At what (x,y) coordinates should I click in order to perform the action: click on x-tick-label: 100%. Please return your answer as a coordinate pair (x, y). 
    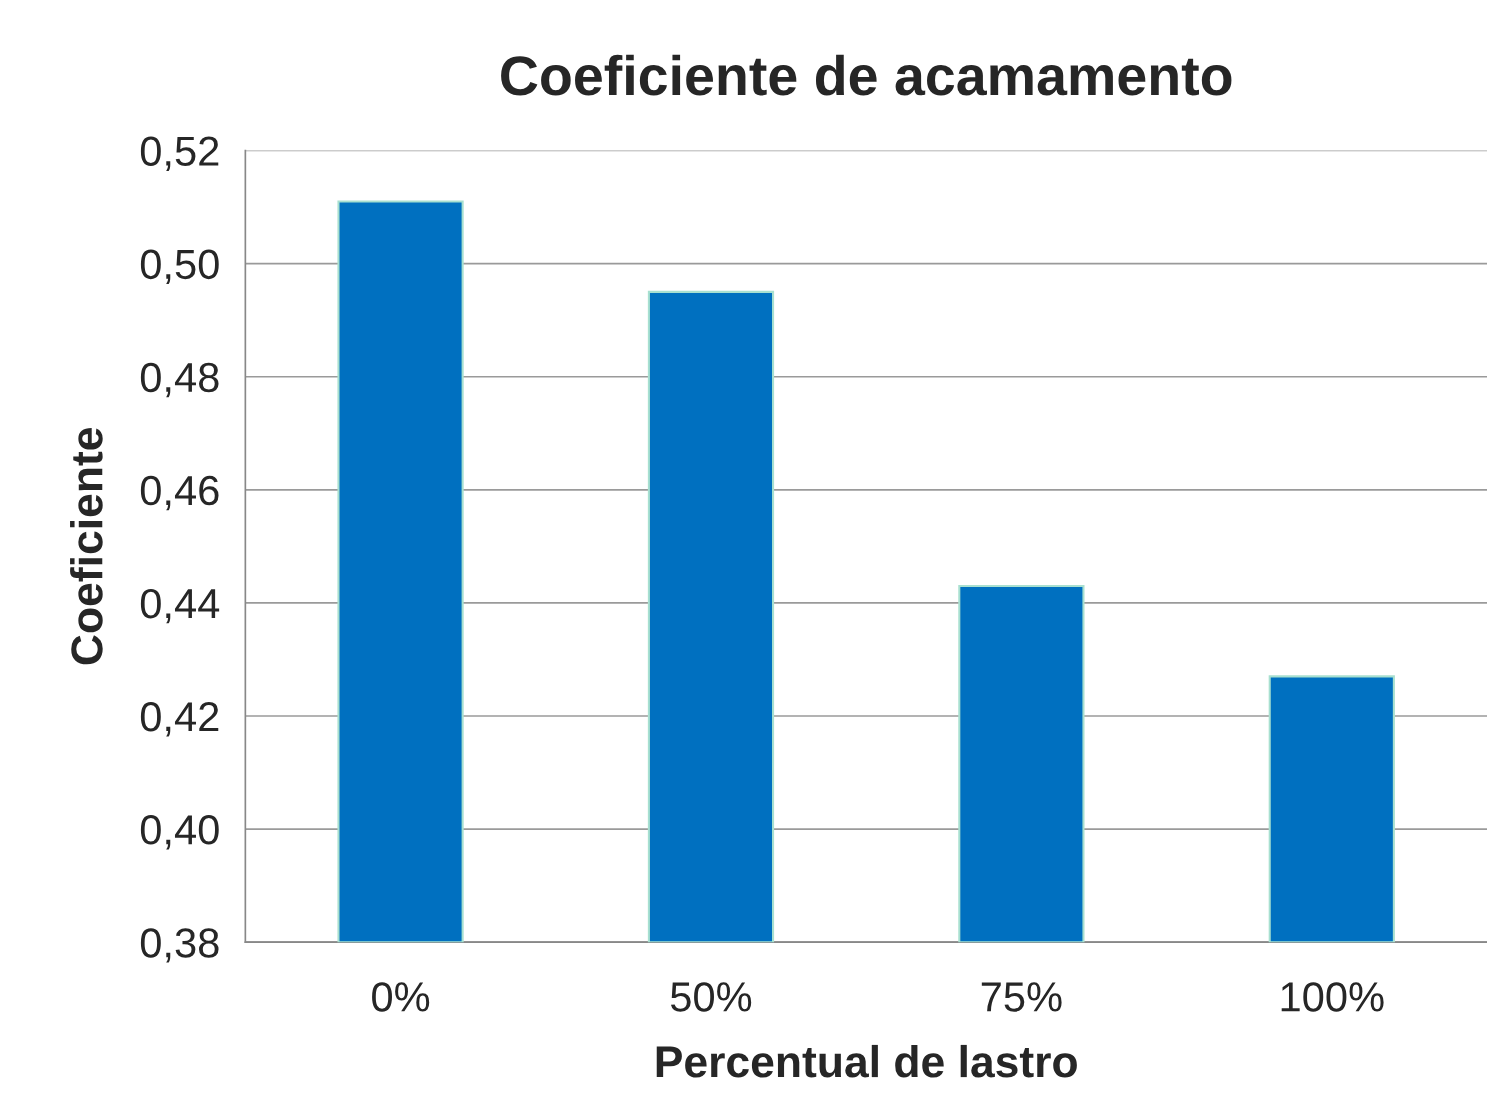
    Looking at the image, I should click on (1332, 997).